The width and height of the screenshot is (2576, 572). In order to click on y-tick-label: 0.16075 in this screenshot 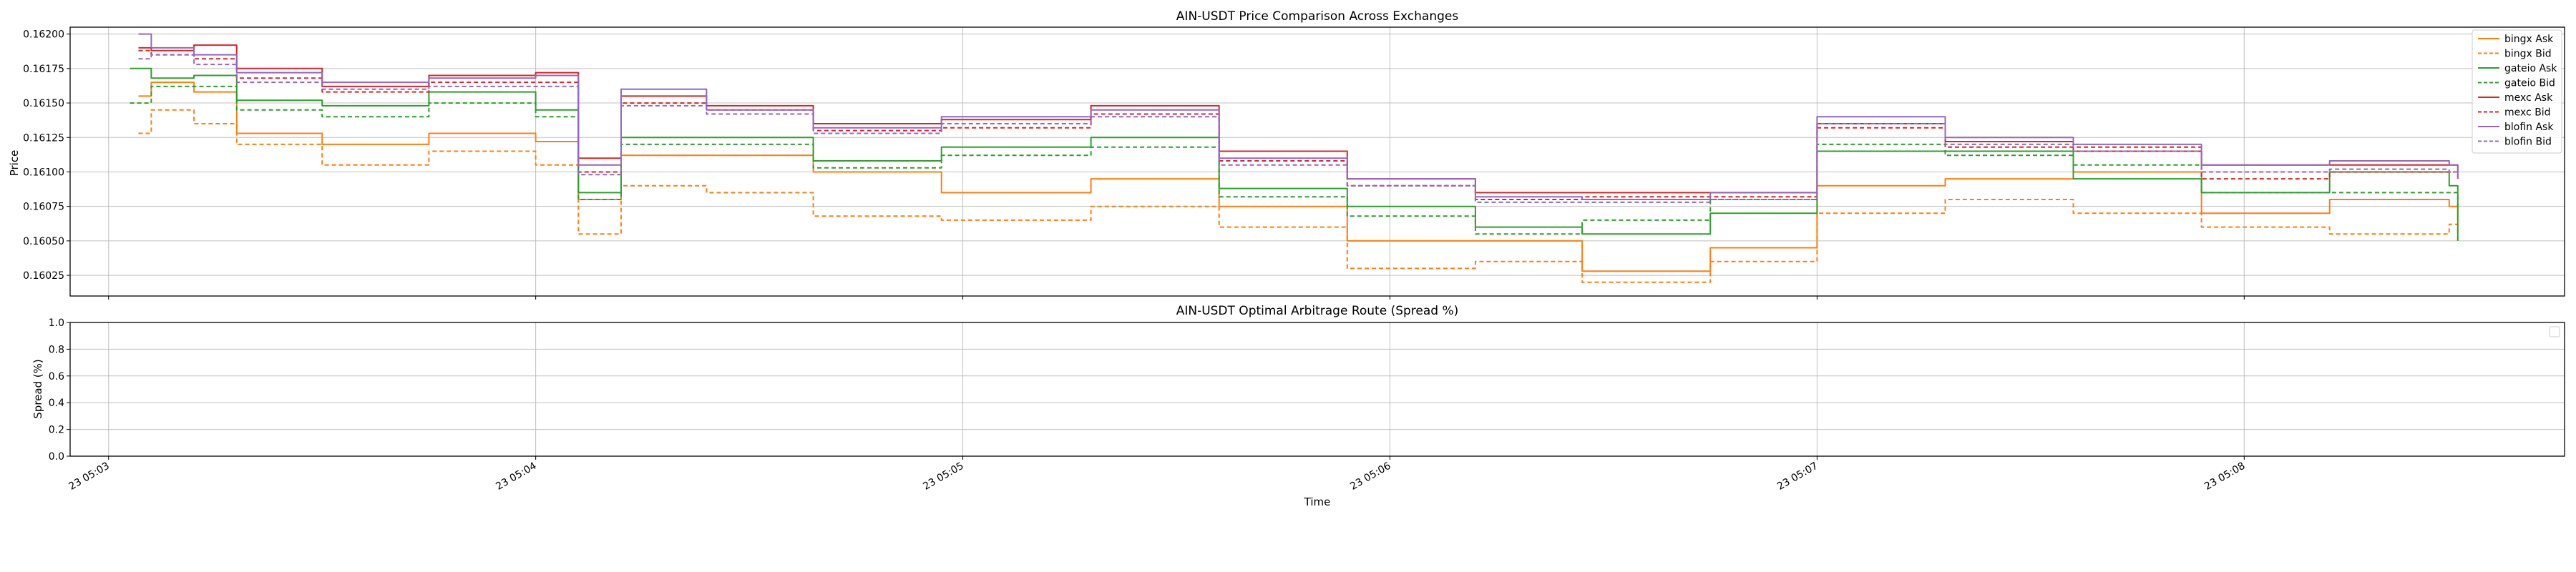, I will do `click(43, 207)`.